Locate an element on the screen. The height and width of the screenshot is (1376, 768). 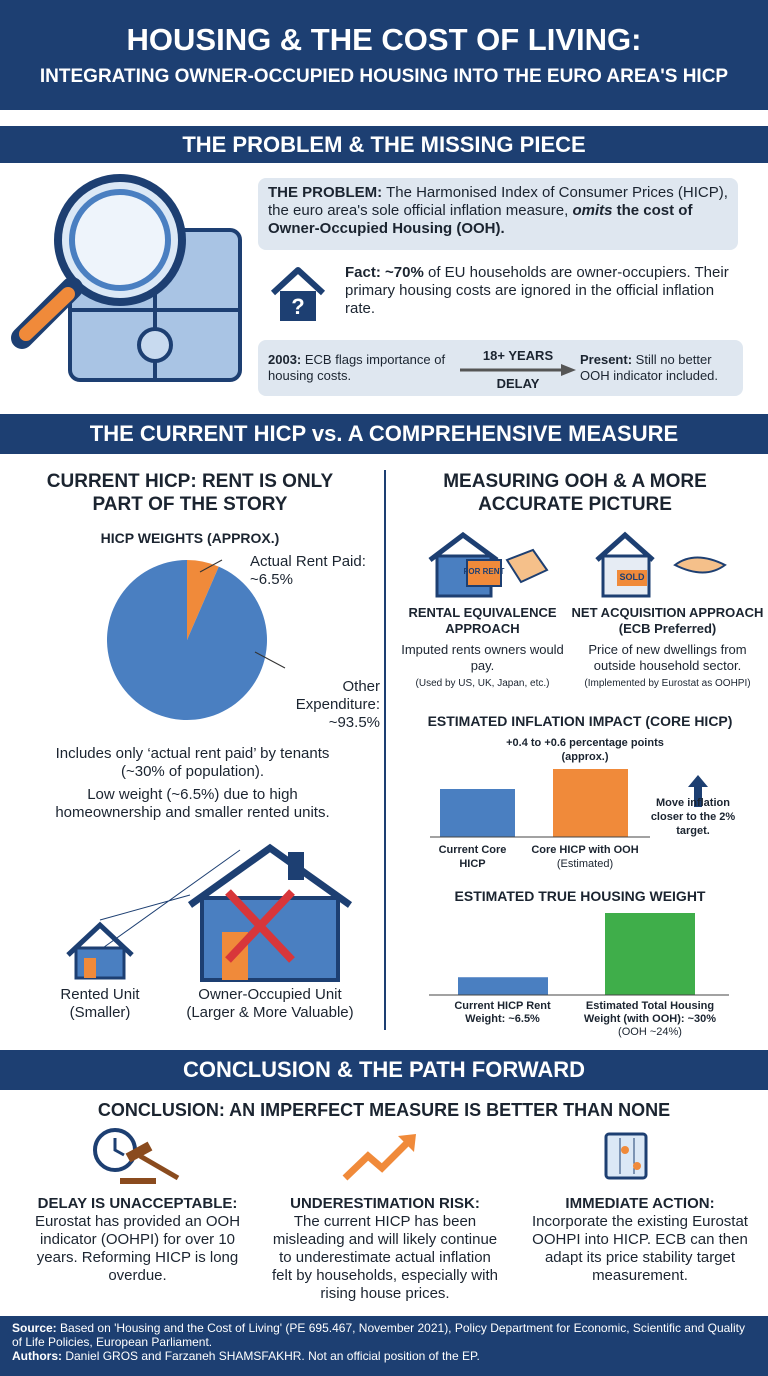
impact-label: Core HICP with OOH (Estimated) is located at coordinates (585, 857).